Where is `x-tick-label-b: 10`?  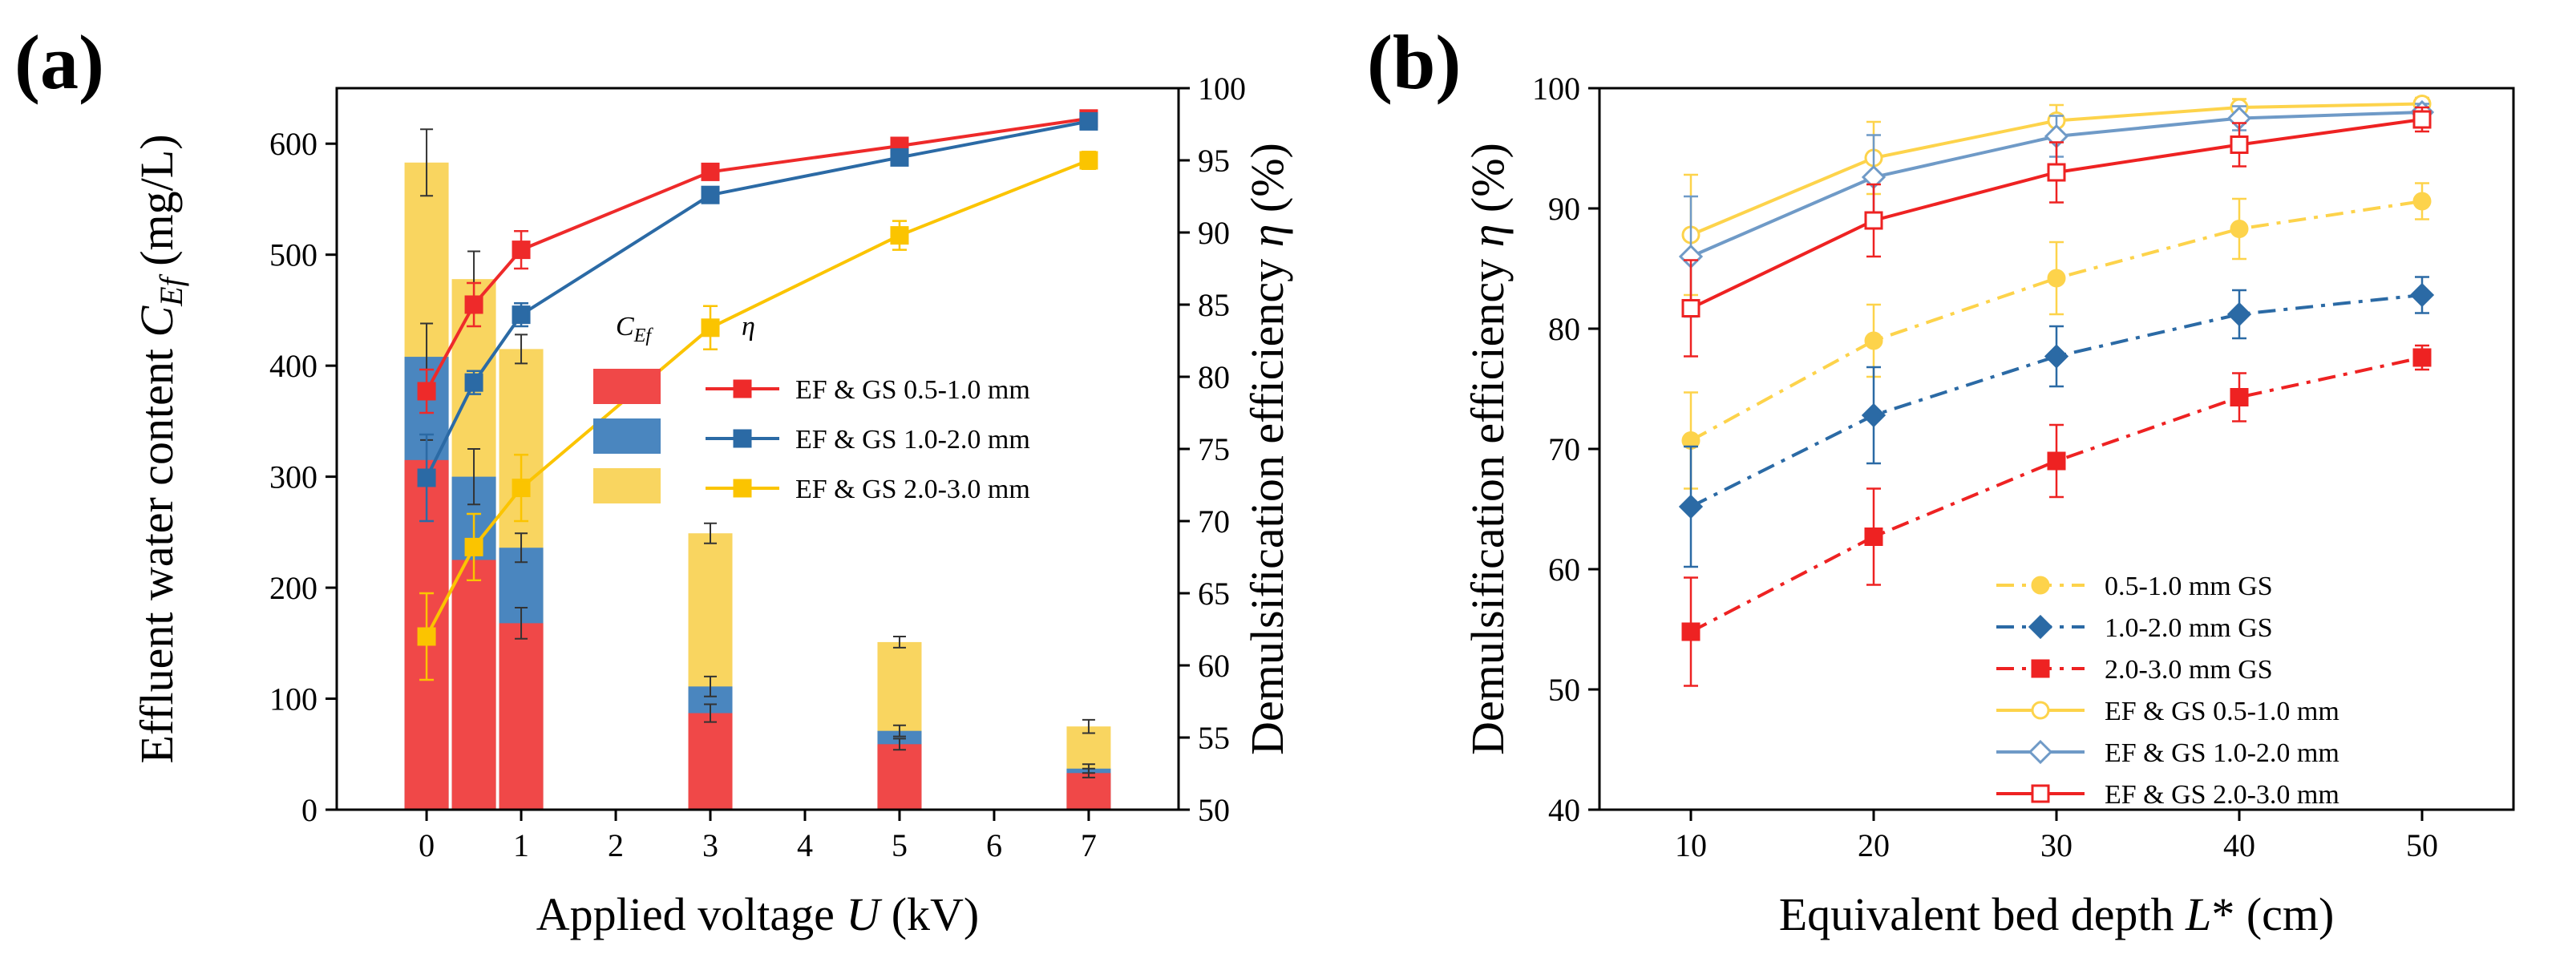
x-tick-label-b: 10 is located at coordinates (1691, 845).